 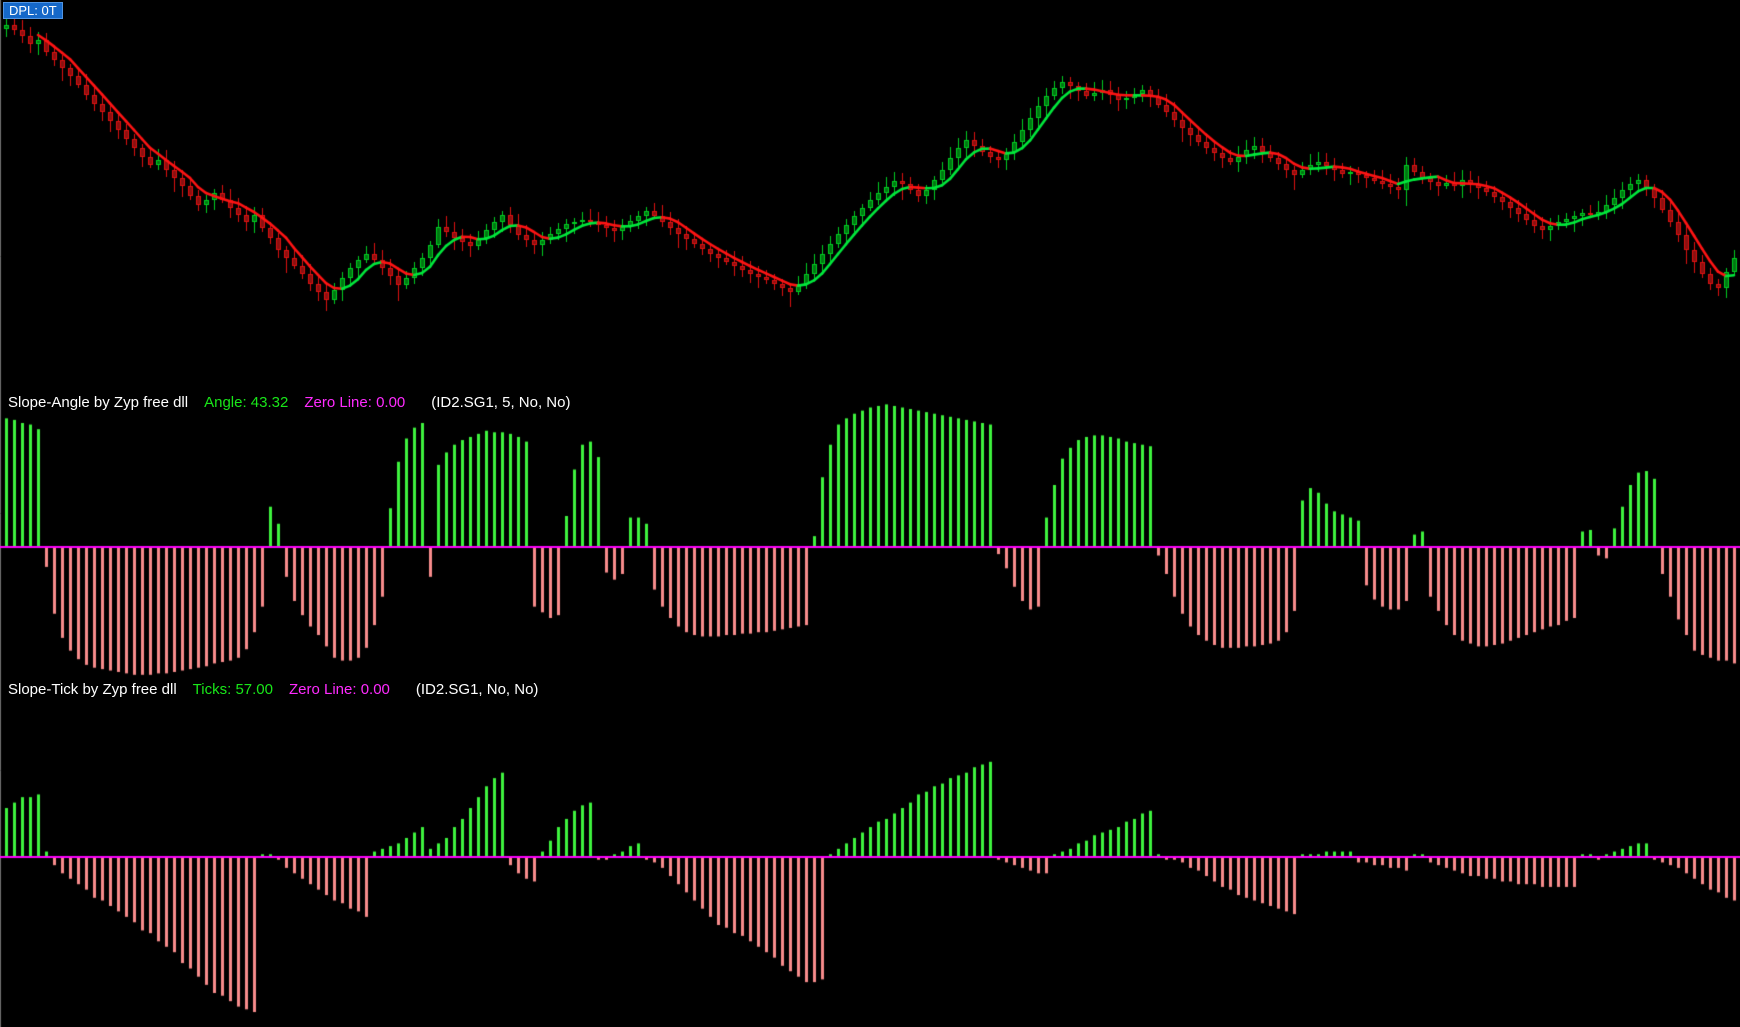 I want to click on slope-angle-name: Slope-Angle by Zyp free dll, so click(x=98, y=402).